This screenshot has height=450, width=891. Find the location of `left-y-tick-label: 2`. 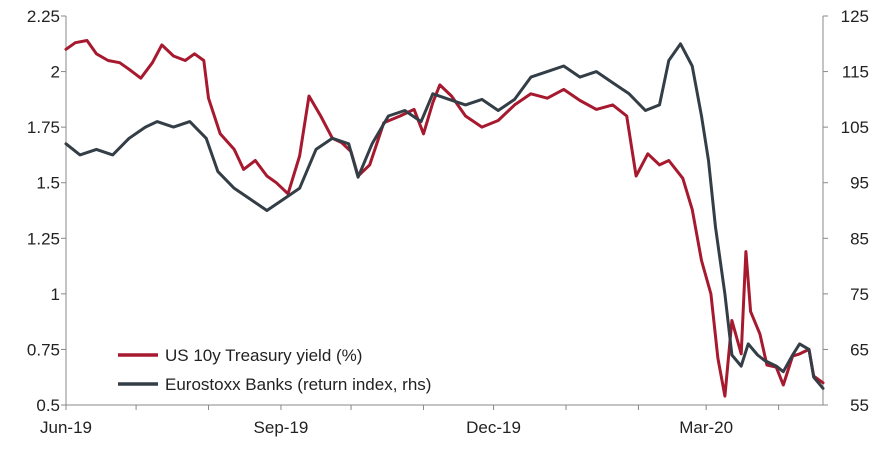

left-y-tick-label: 2 is located at coordinates (55, 72).